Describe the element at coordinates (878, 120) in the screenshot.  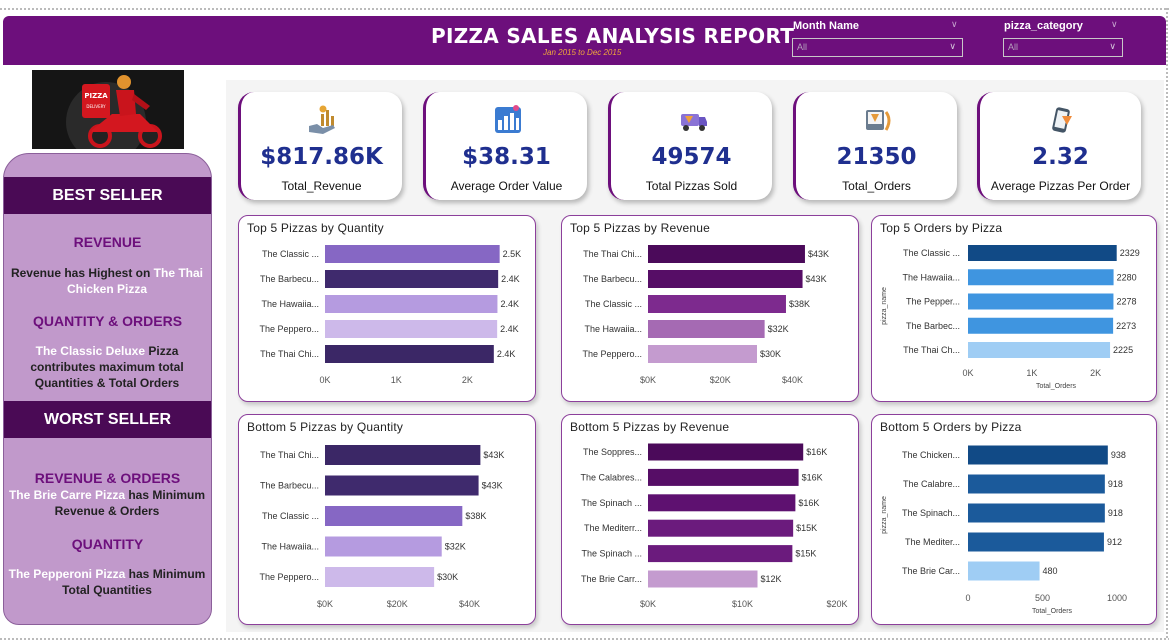
I see `phone-order-icon` at that location.